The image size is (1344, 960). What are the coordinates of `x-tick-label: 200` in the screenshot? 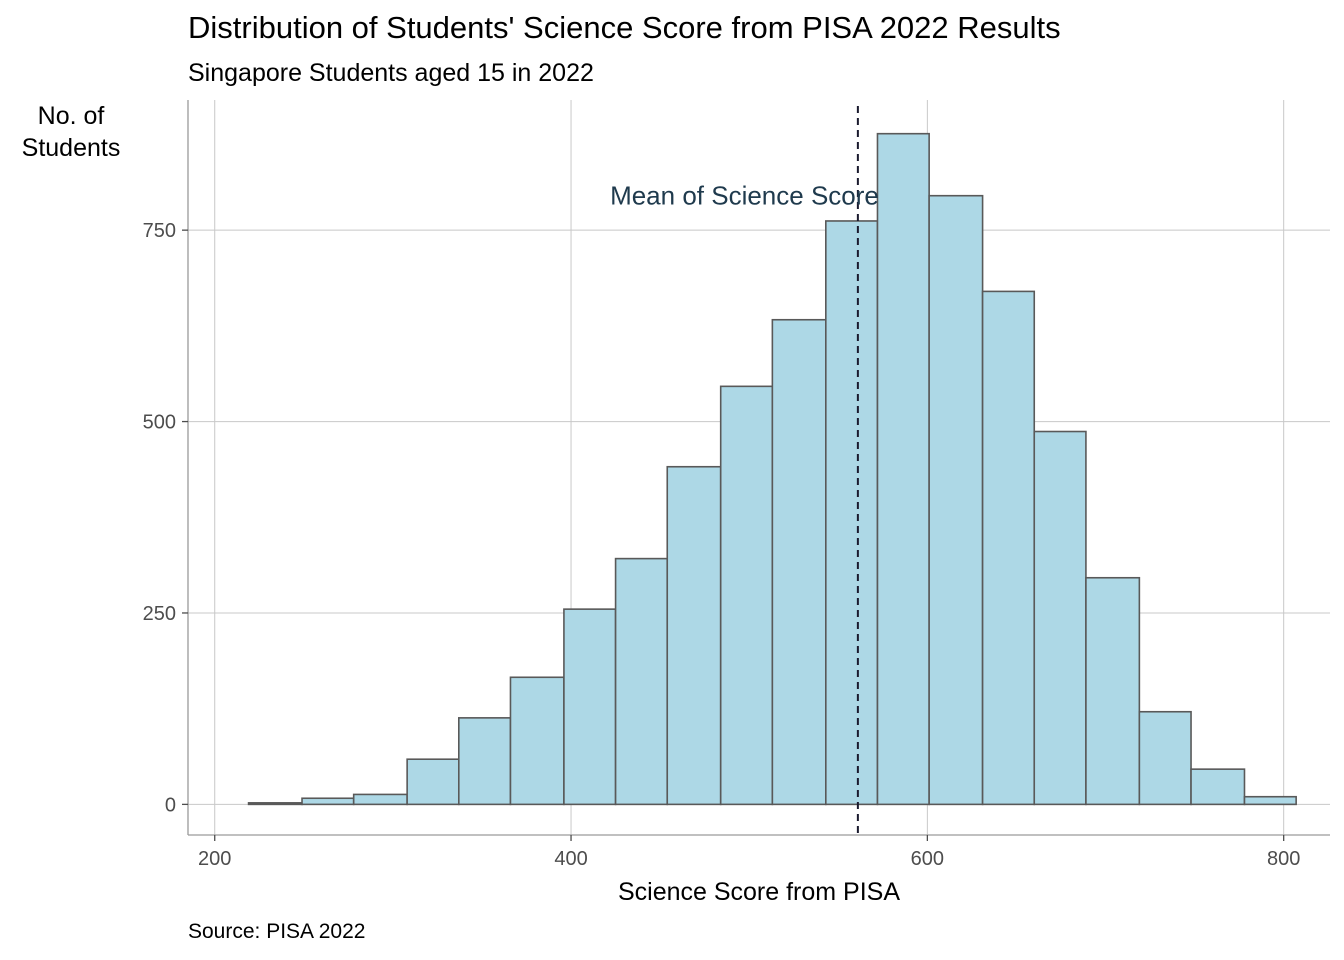 It's located at (214, 859).